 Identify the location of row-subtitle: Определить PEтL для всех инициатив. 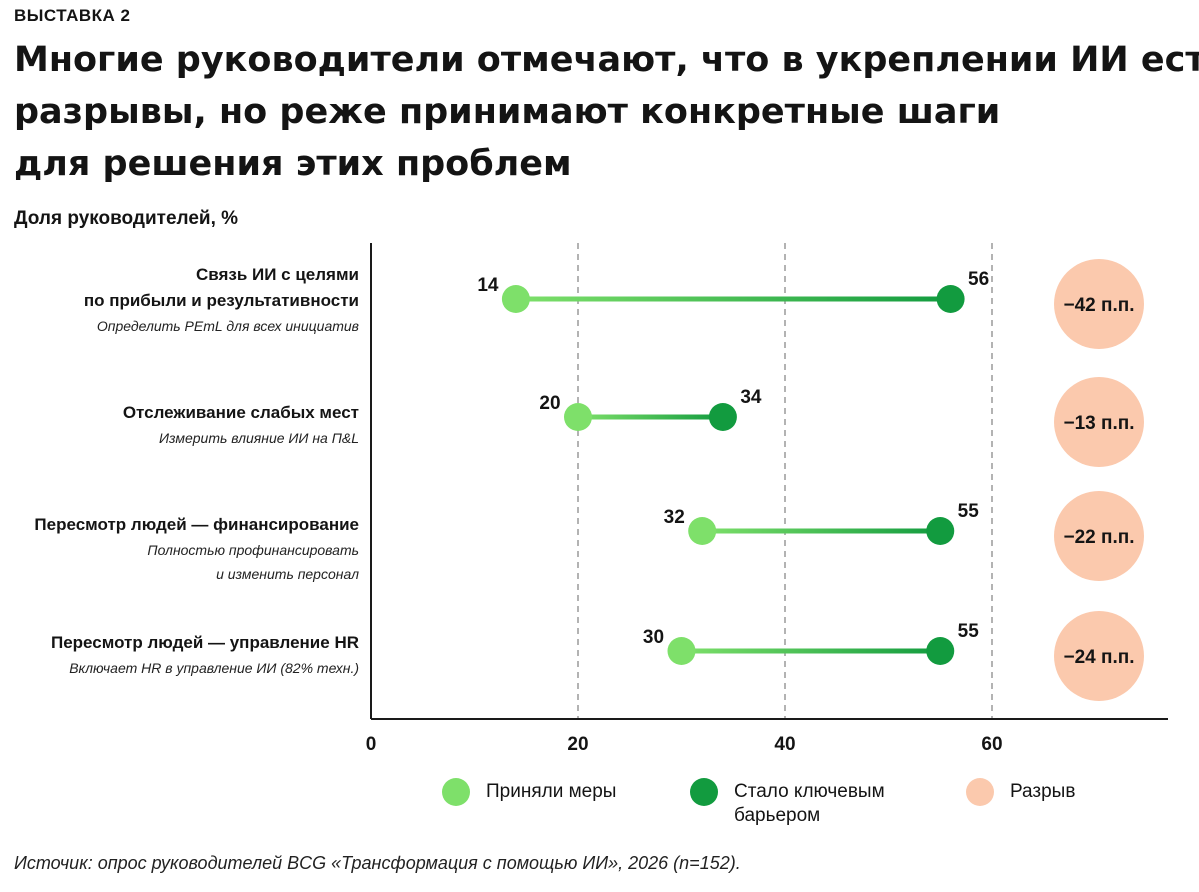
(227, 326).